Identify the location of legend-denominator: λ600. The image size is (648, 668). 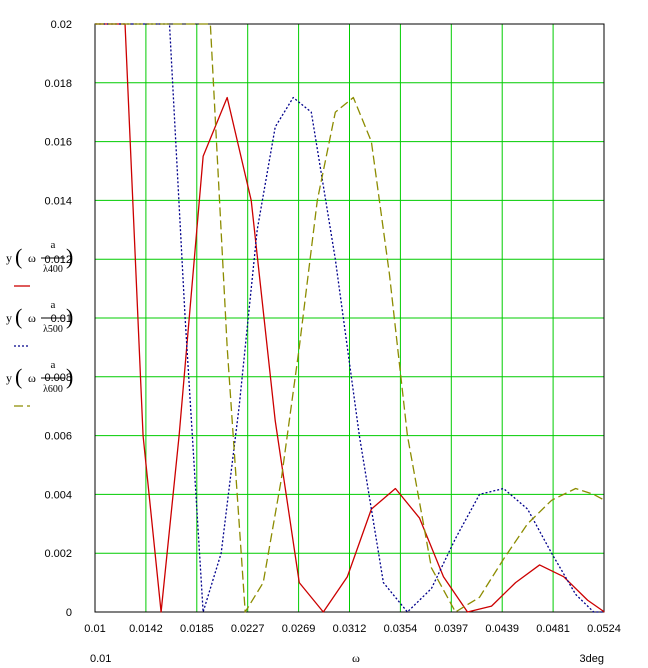
(53, 389).